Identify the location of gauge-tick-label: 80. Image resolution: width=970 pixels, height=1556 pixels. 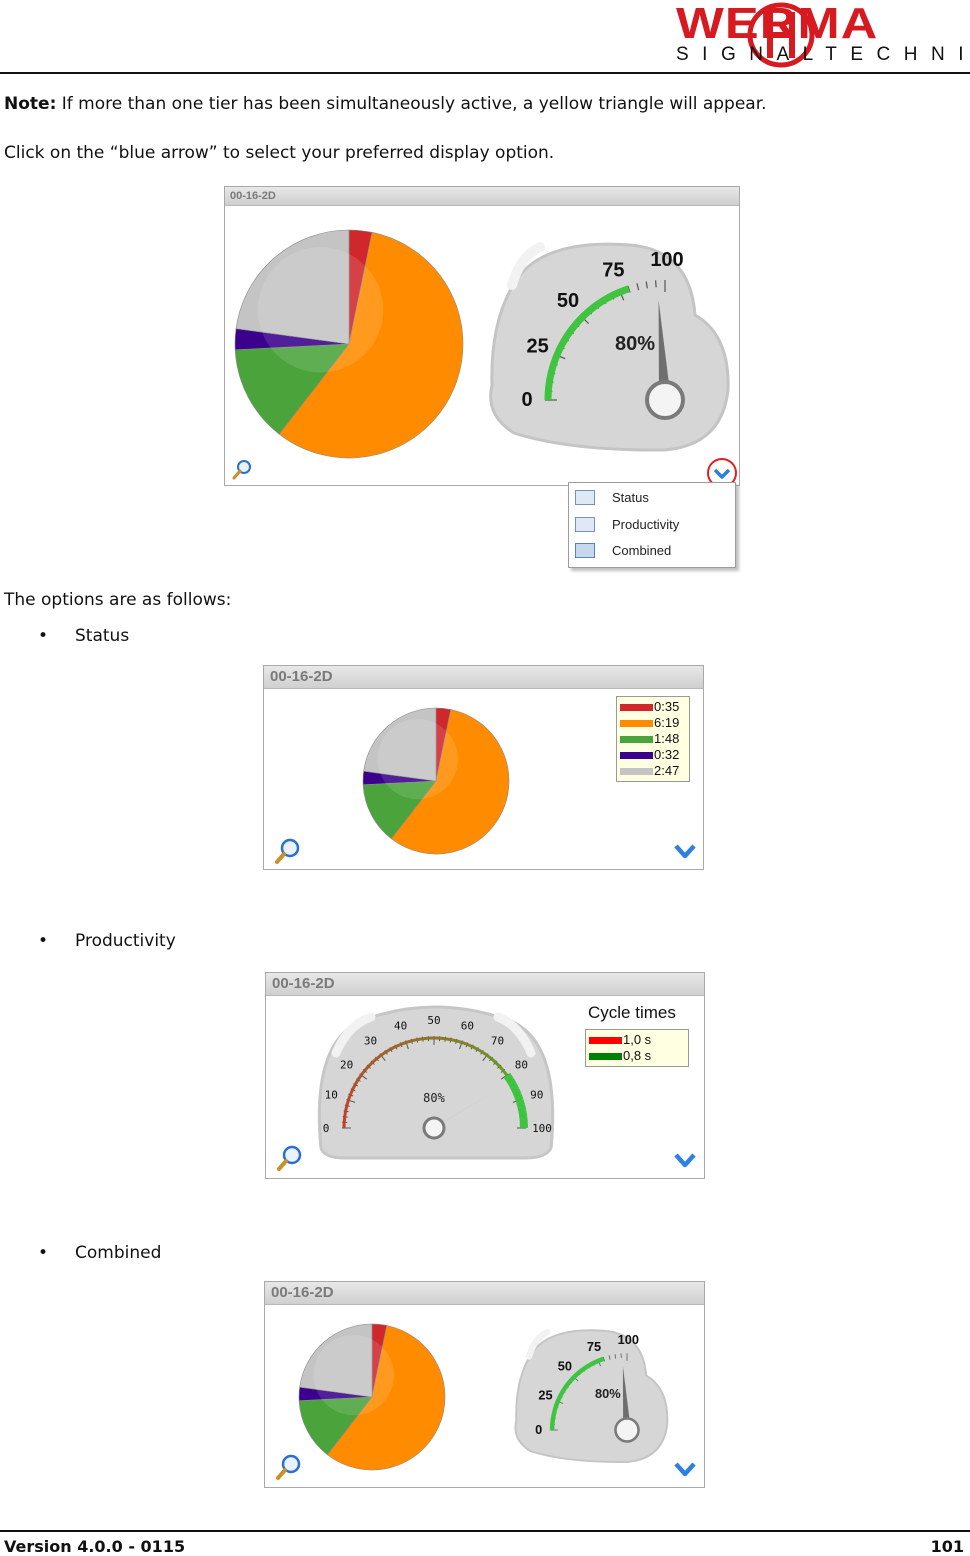
(521, 1065).